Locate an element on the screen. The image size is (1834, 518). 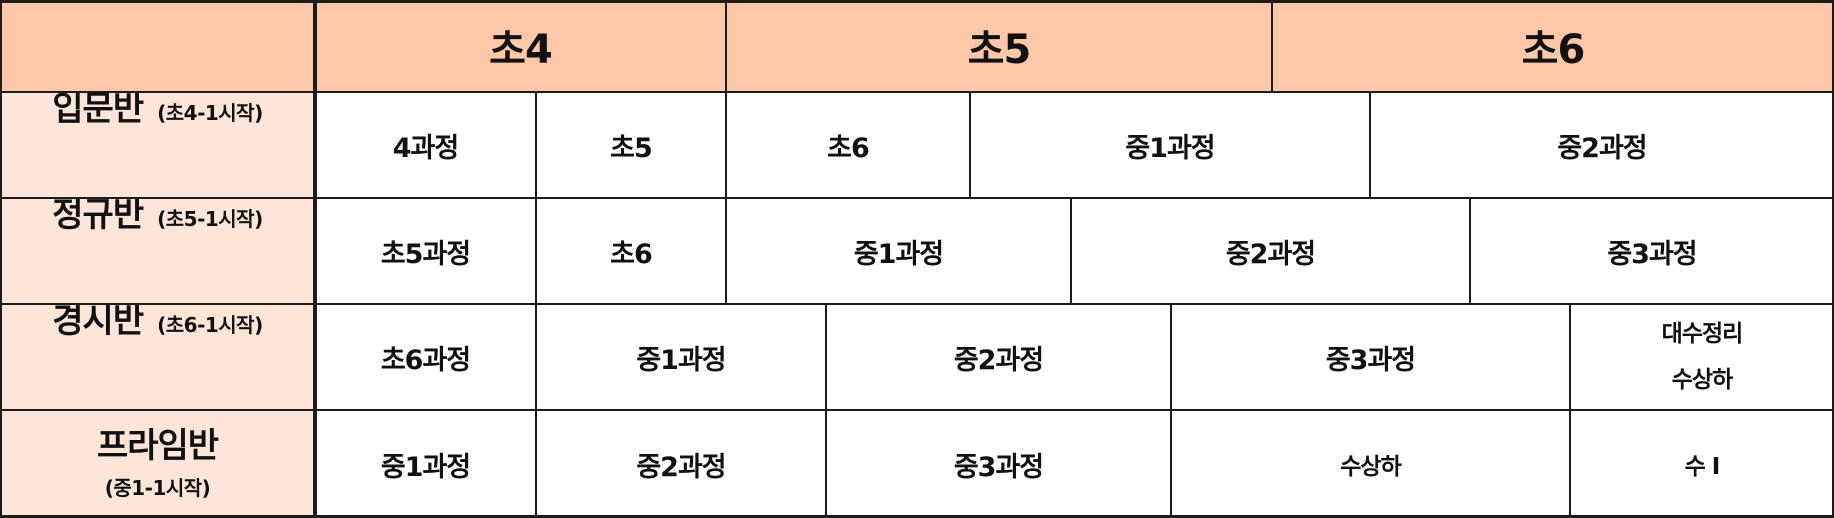
grade-header-3: 초6 is located at coordinates (1553, 46).